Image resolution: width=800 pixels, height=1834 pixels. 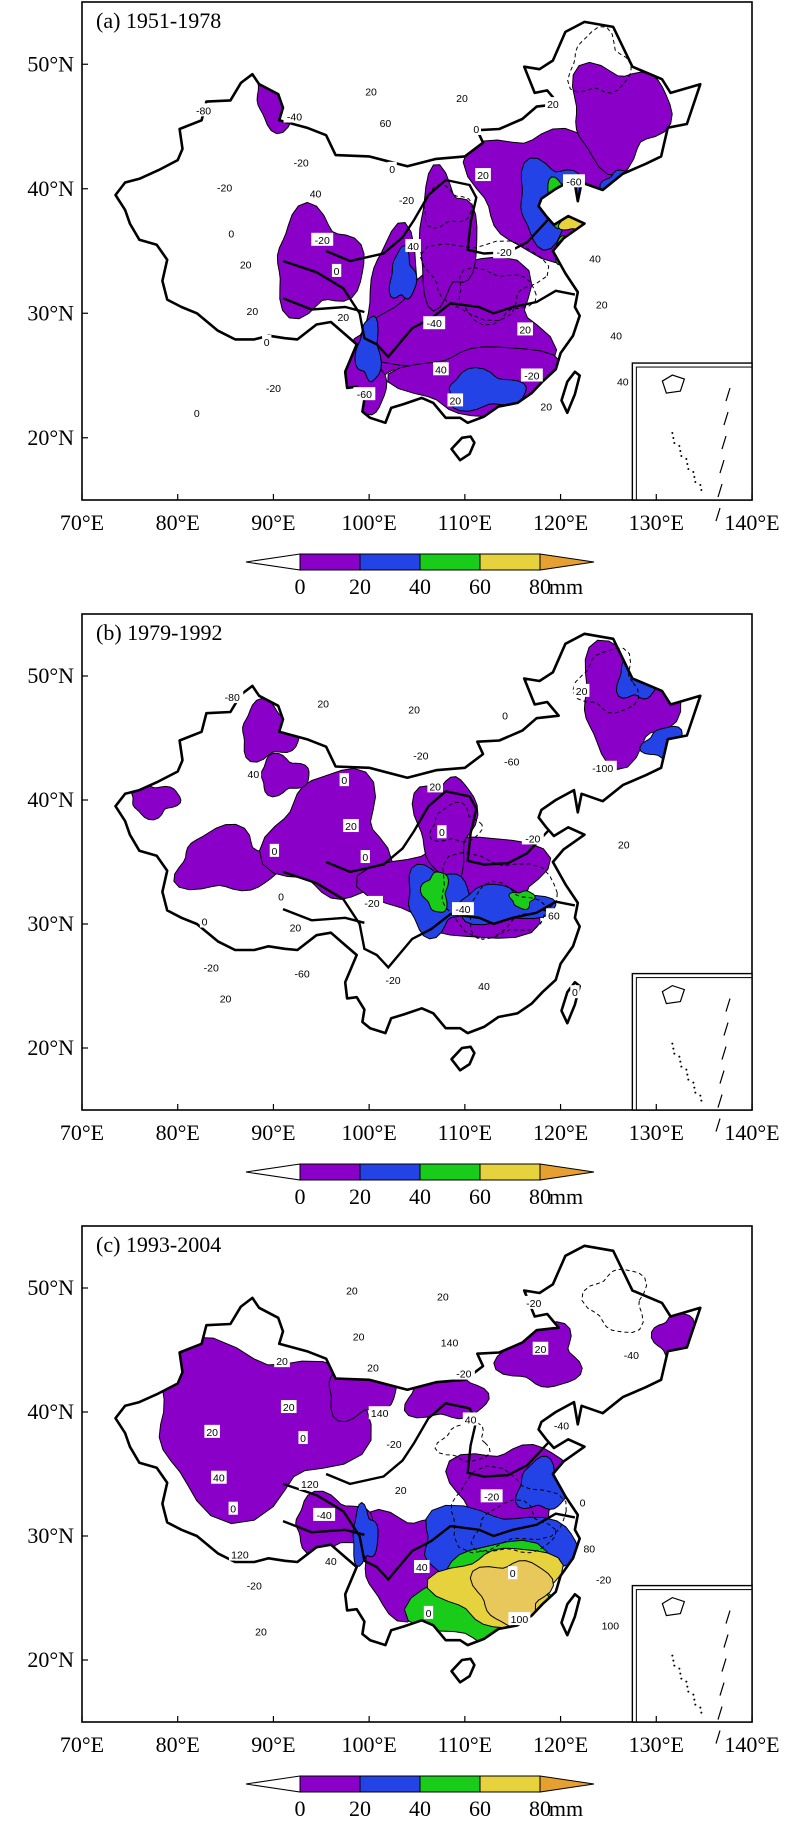 I want to click on lat-tick-label: 30°N, so click(x=50, y=312).